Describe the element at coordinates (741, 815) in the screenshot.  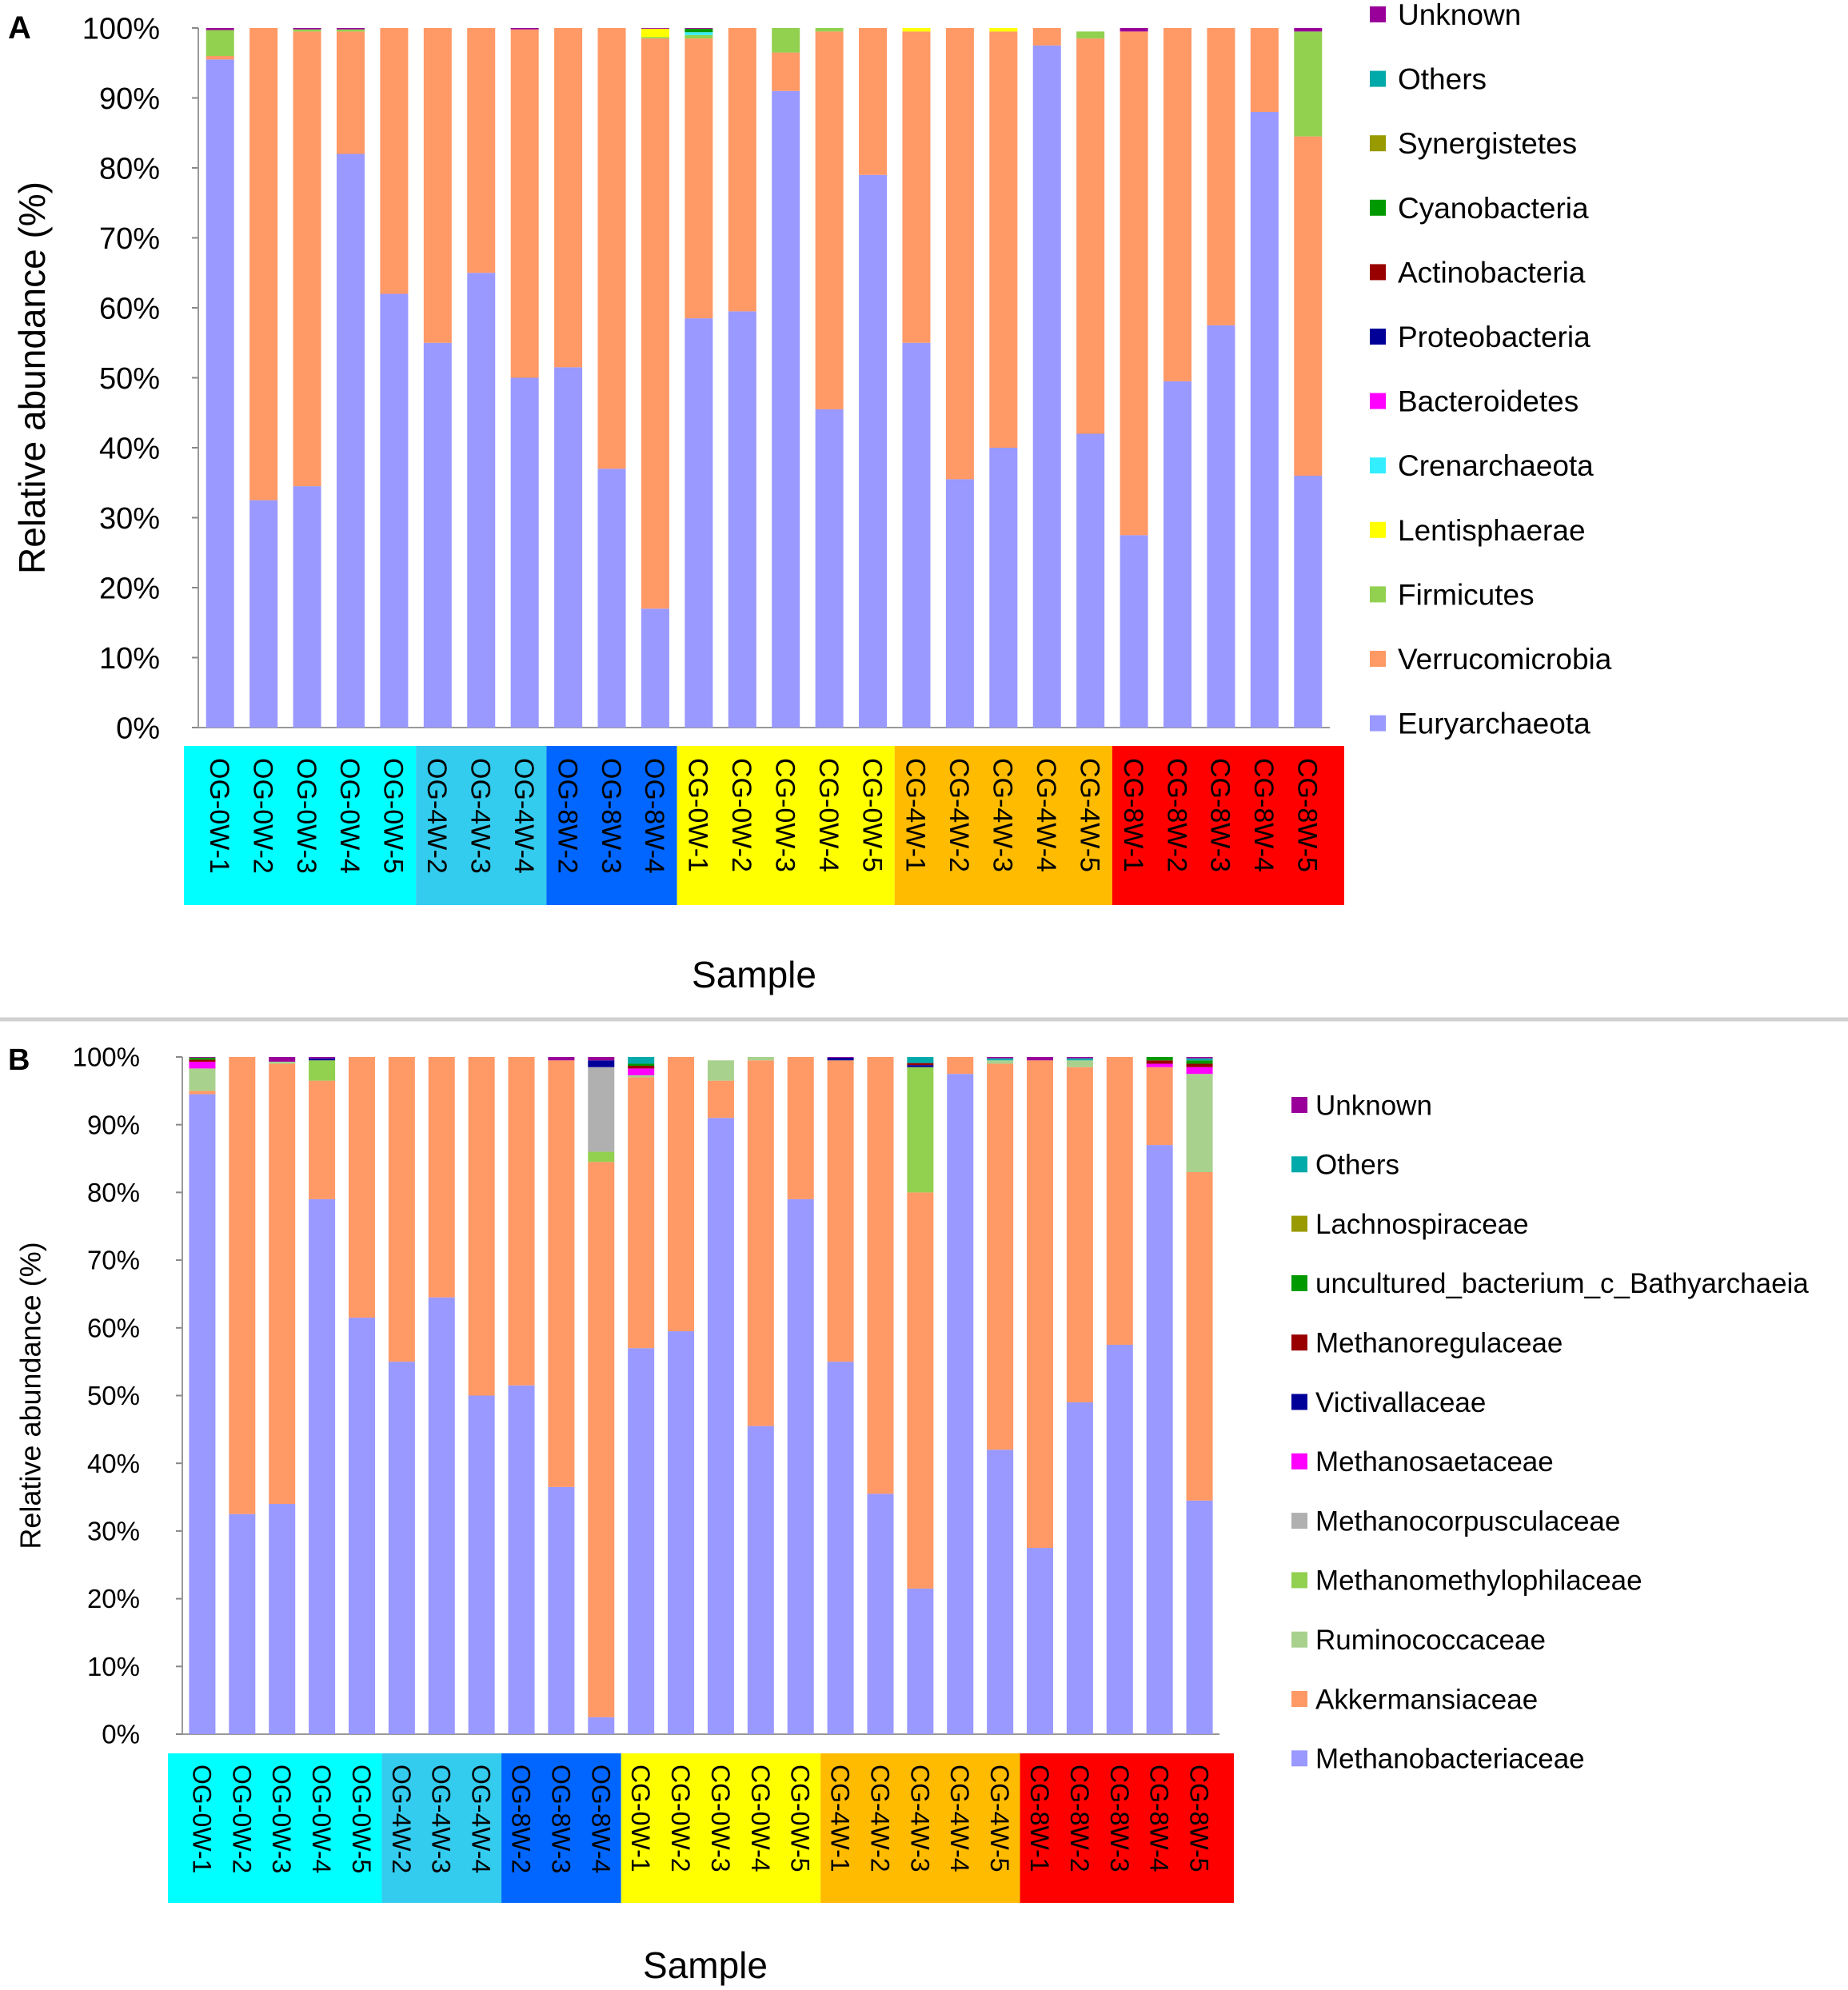
I see `x-category-label: CG-0W-2` at that location.